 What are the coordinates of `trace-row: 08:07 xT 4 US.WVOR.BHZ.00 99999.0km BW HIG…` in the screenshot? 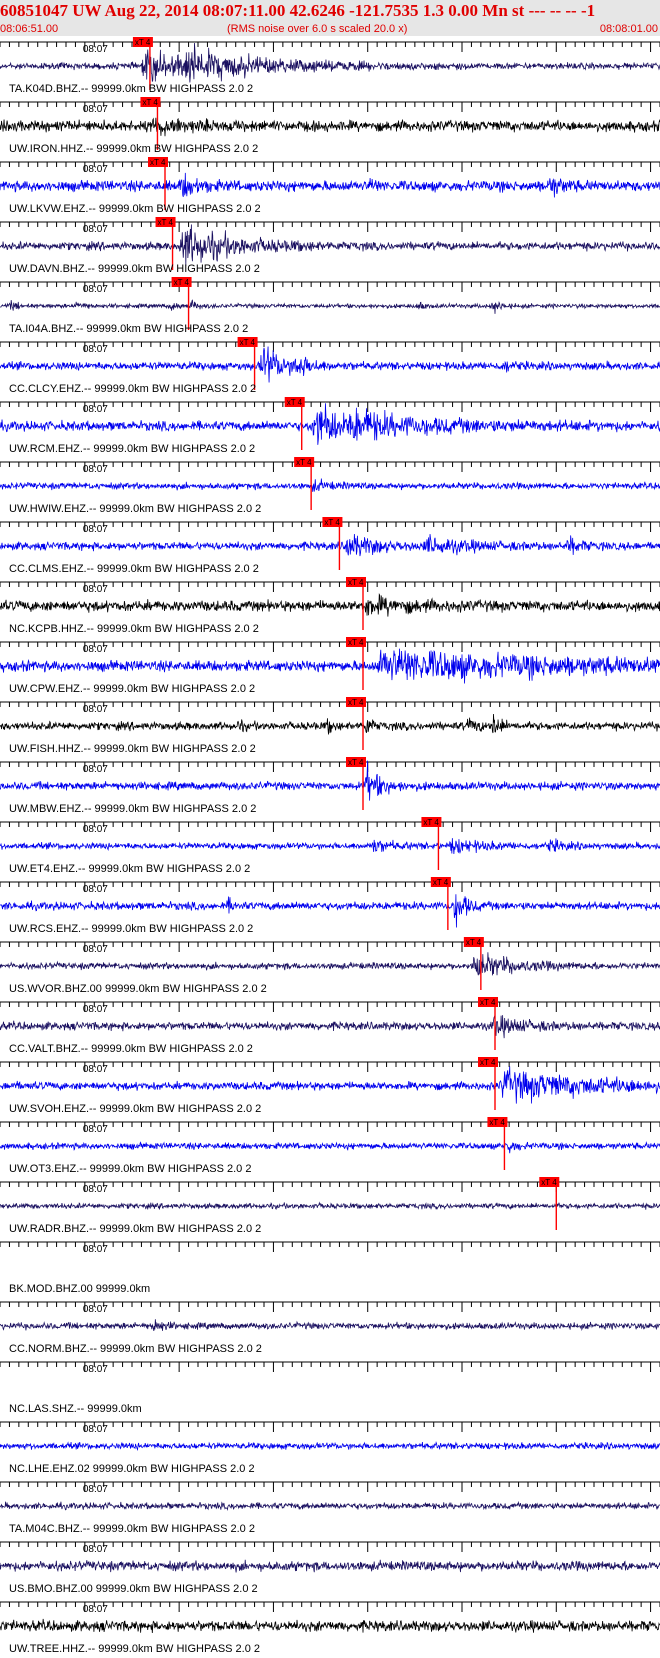 It's located at (330, 966).